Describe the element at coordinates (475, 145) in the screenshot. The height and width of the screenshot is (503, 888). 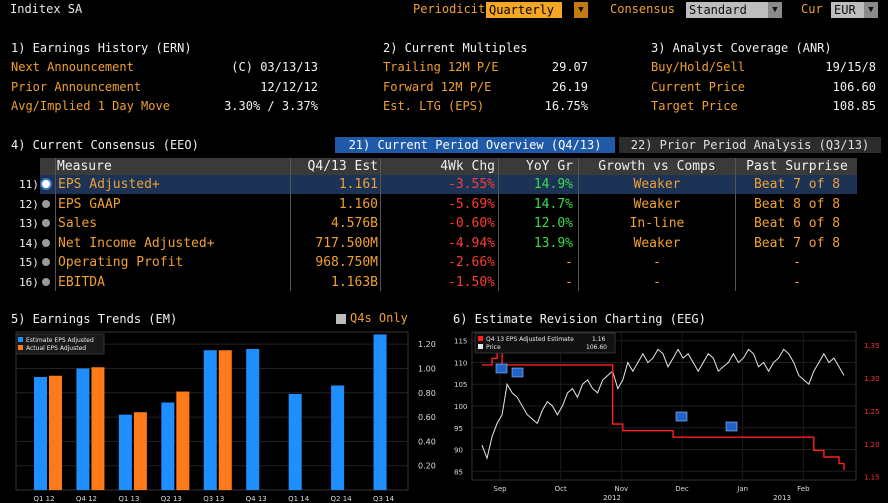
I see `tab-current-period: 21) Current Period Overview (Q4/13)` at that location.